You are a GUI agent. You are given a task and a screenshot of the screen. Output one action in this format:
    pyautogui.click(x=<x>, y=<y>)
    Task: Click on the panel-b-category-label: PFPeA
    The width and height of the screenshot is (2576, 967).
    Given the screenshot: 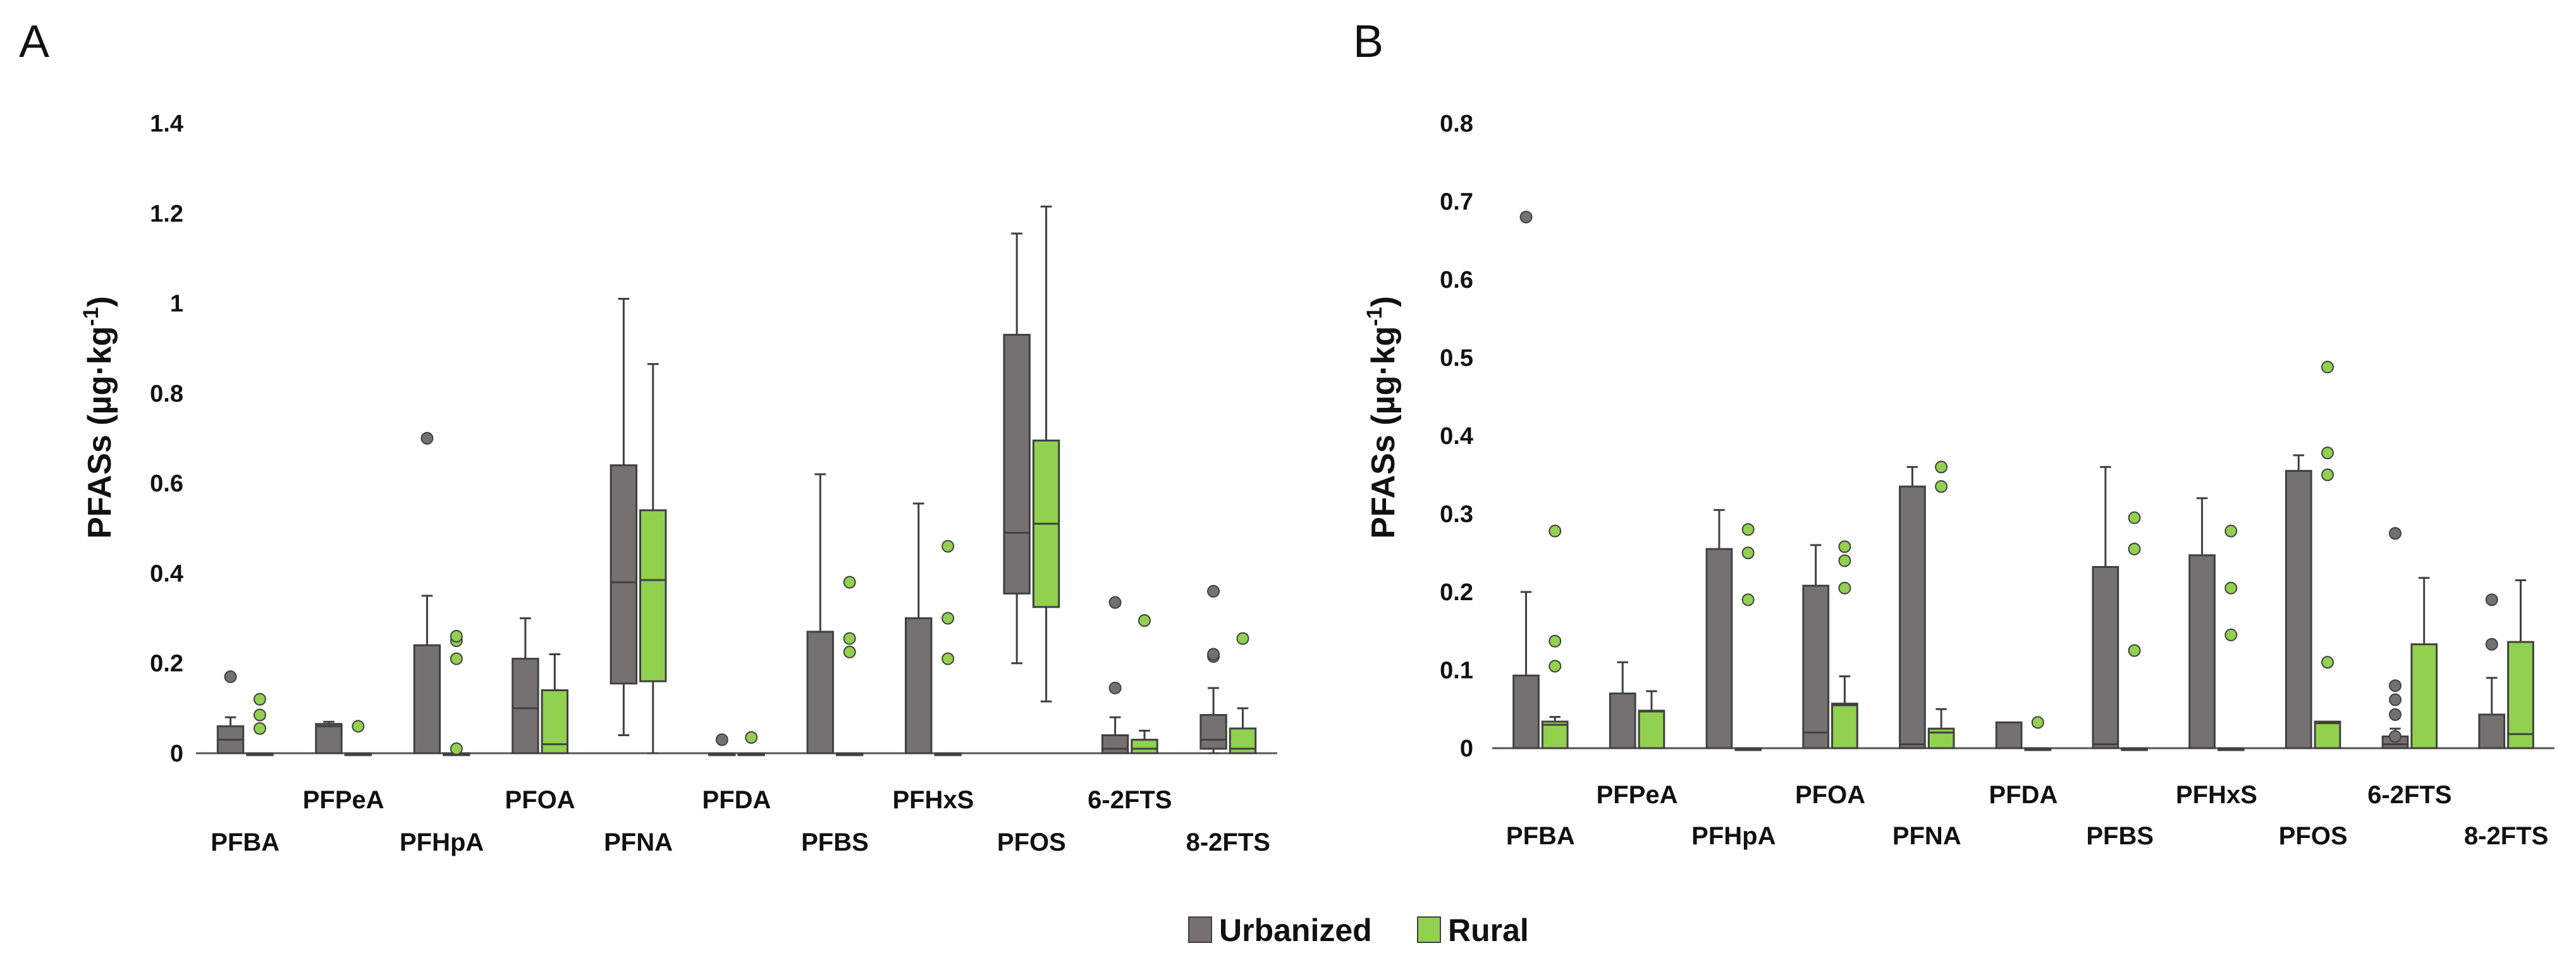 What is the action you would take?
    pyautogui.click(x=1637, y=795)
    